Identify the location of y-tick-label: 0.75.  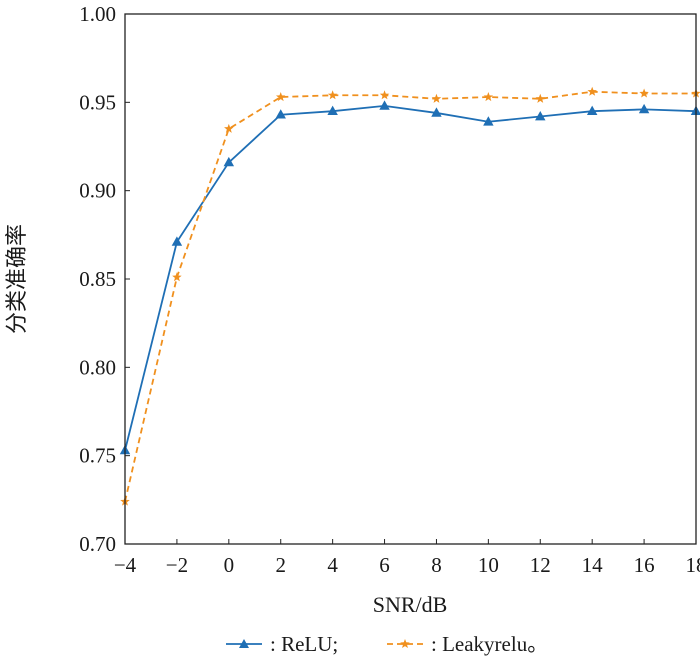
(97, 456).